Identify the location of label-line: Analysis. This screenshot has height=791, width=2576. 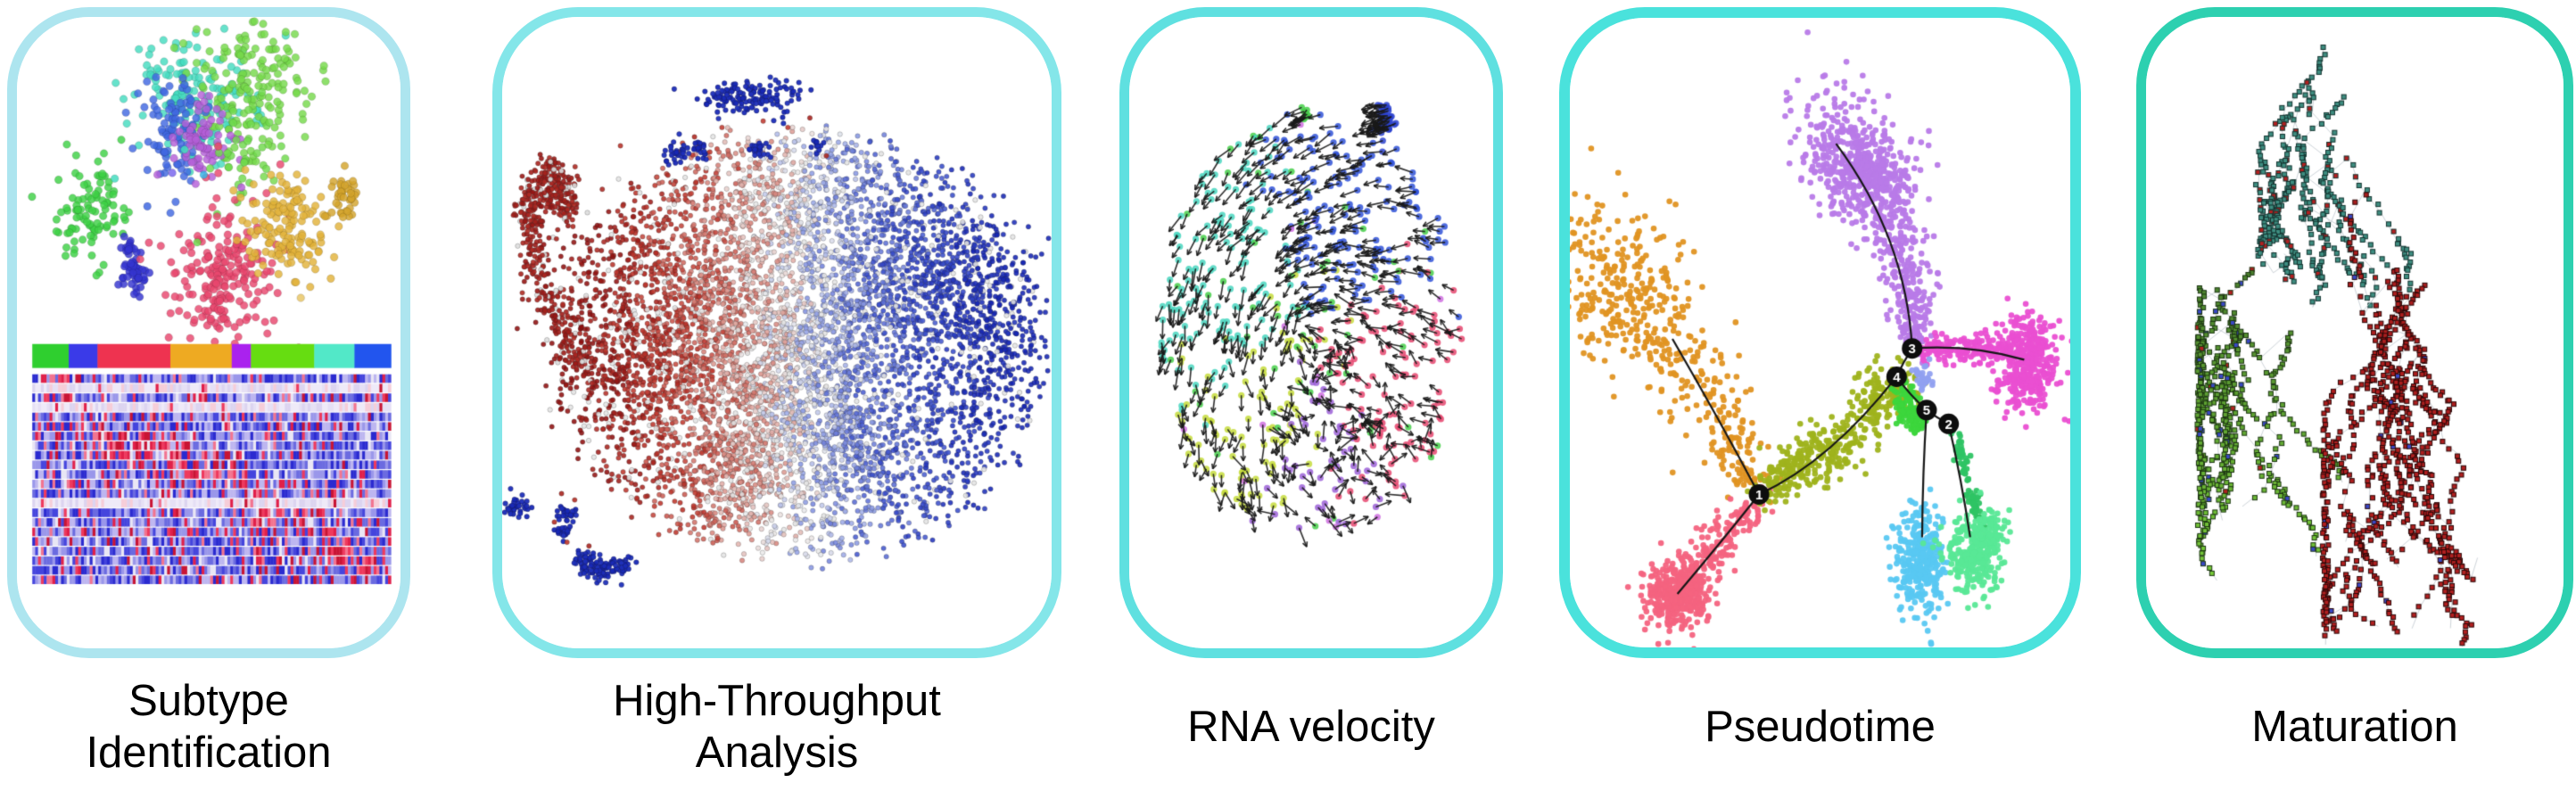
(777, 753).